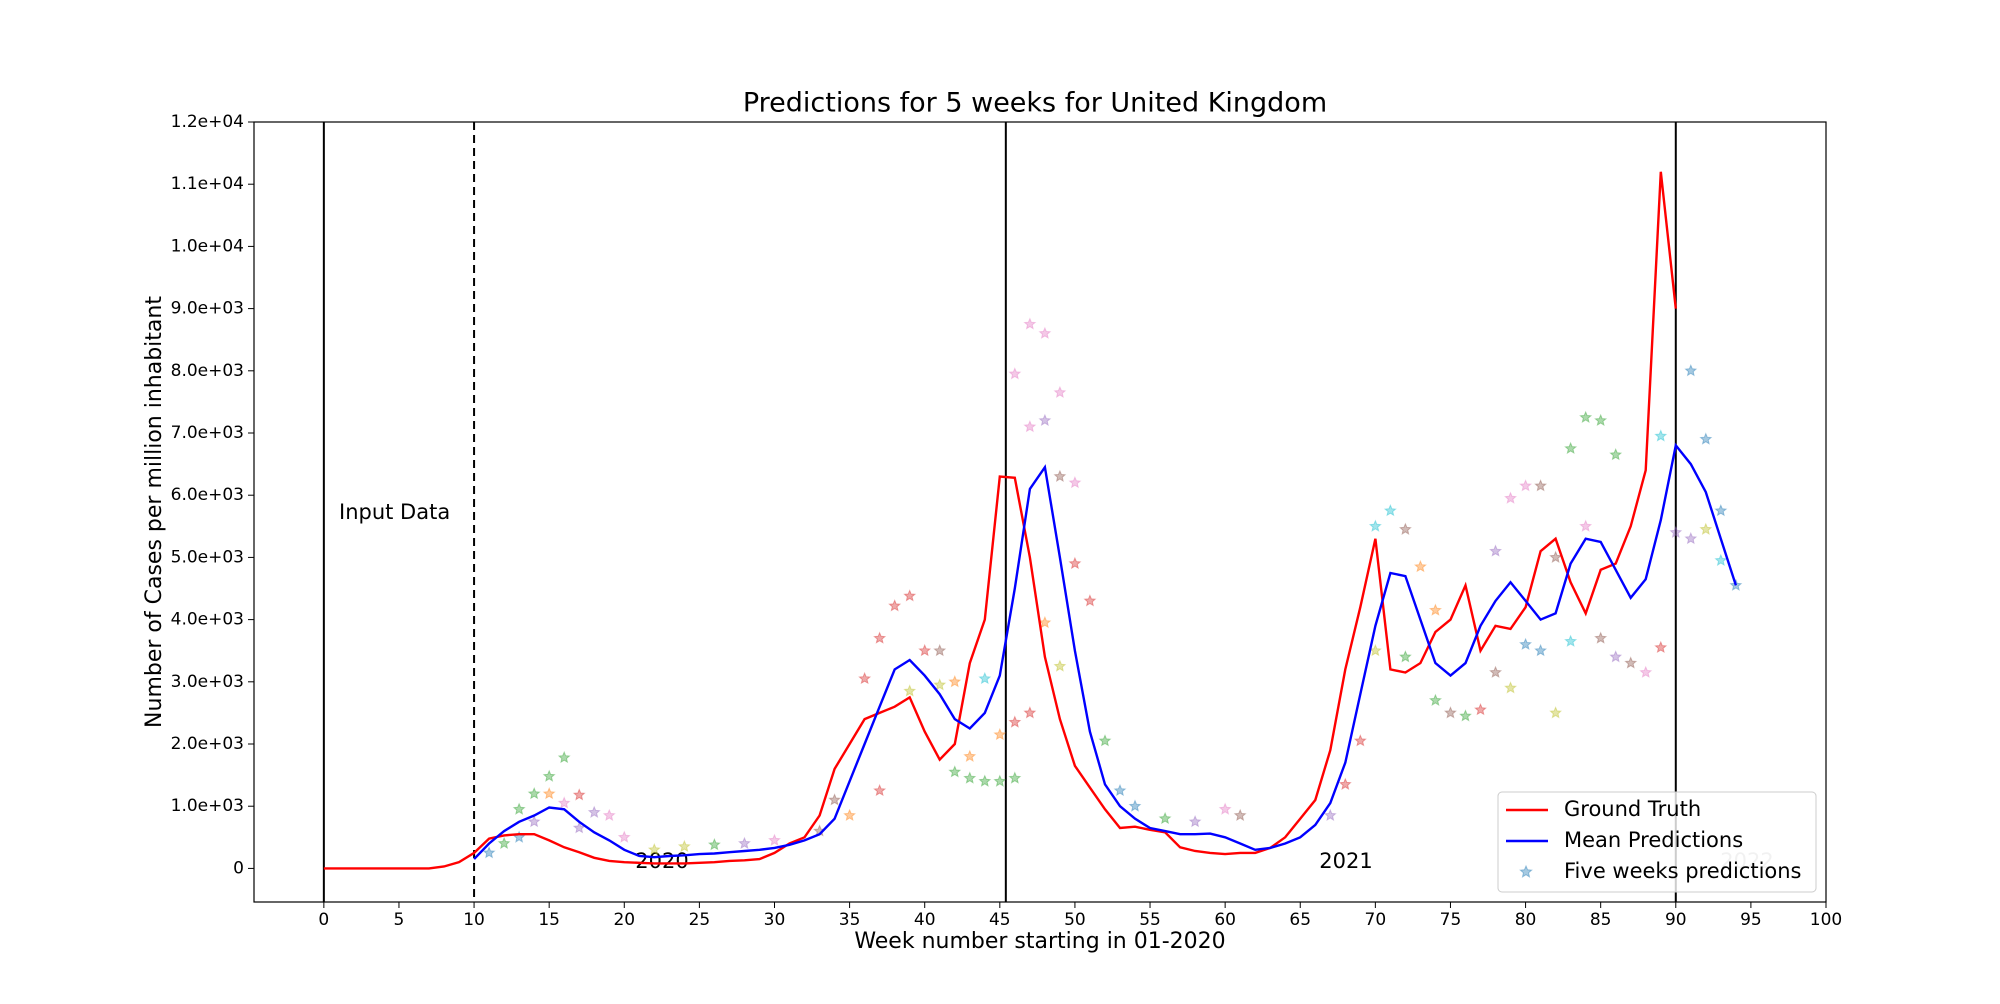 Image resolution: width=2000 pixels, height=1004 pixels. What do you see at coordinates (207, 309) in the screenshot?
I see `y-tick-label: 9.0e+03` at bounding box center [207, 309].